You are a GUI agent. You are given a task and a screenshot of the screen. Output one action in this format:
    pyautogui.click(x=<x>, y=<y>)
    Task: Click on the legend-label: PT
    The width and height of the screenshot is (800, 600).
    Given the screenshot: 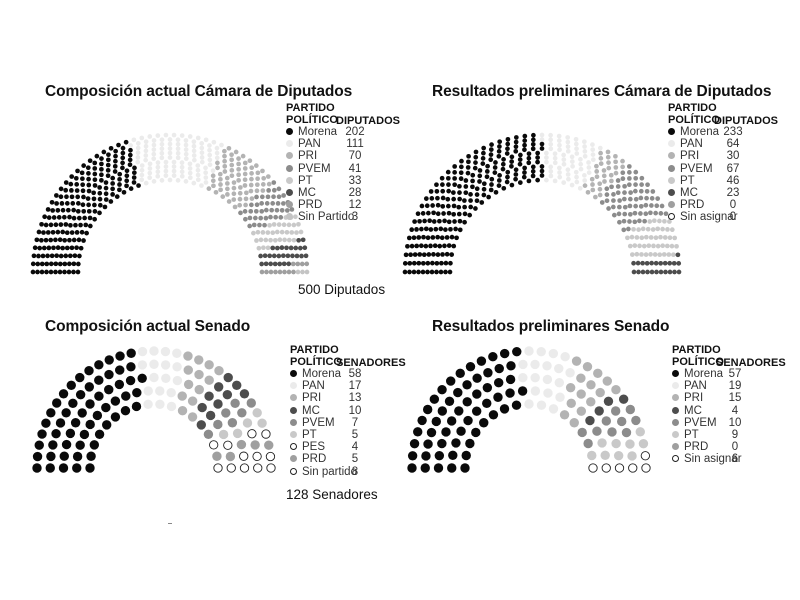 What is the action you would take?
    pyautogui.click(x=691, y=434)
    